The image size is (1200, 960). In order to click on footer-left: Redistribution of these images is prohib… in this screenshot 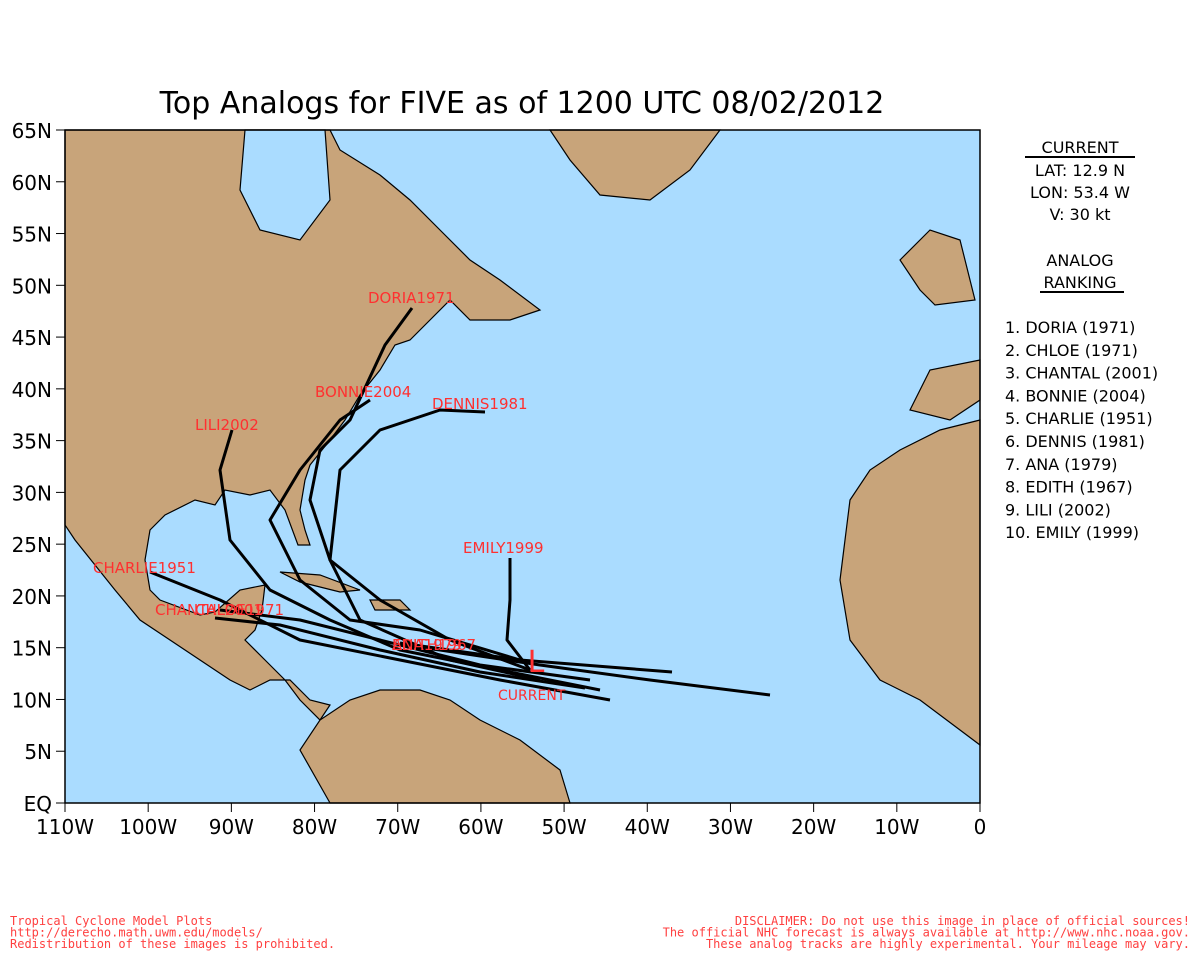, I will do `click(172, 944)`.